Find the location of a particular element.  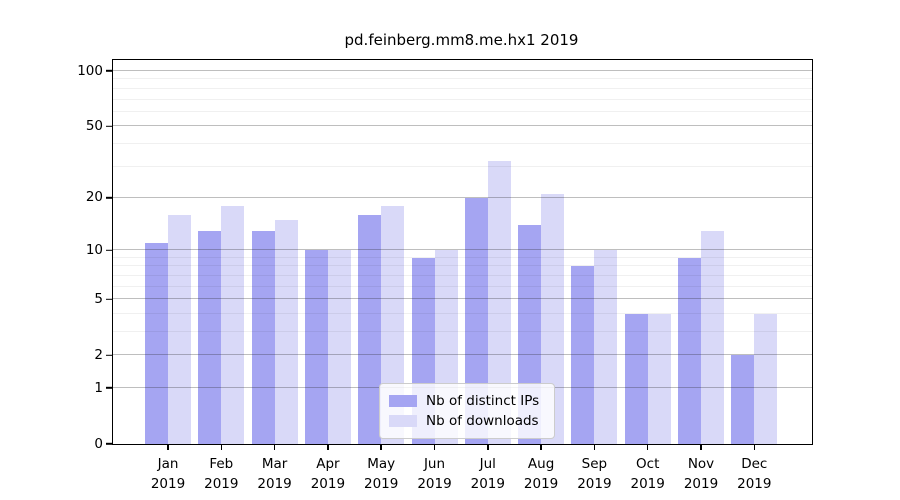

x-tick-label-apr: Apr 2019 is located at coordinates (328, 474).